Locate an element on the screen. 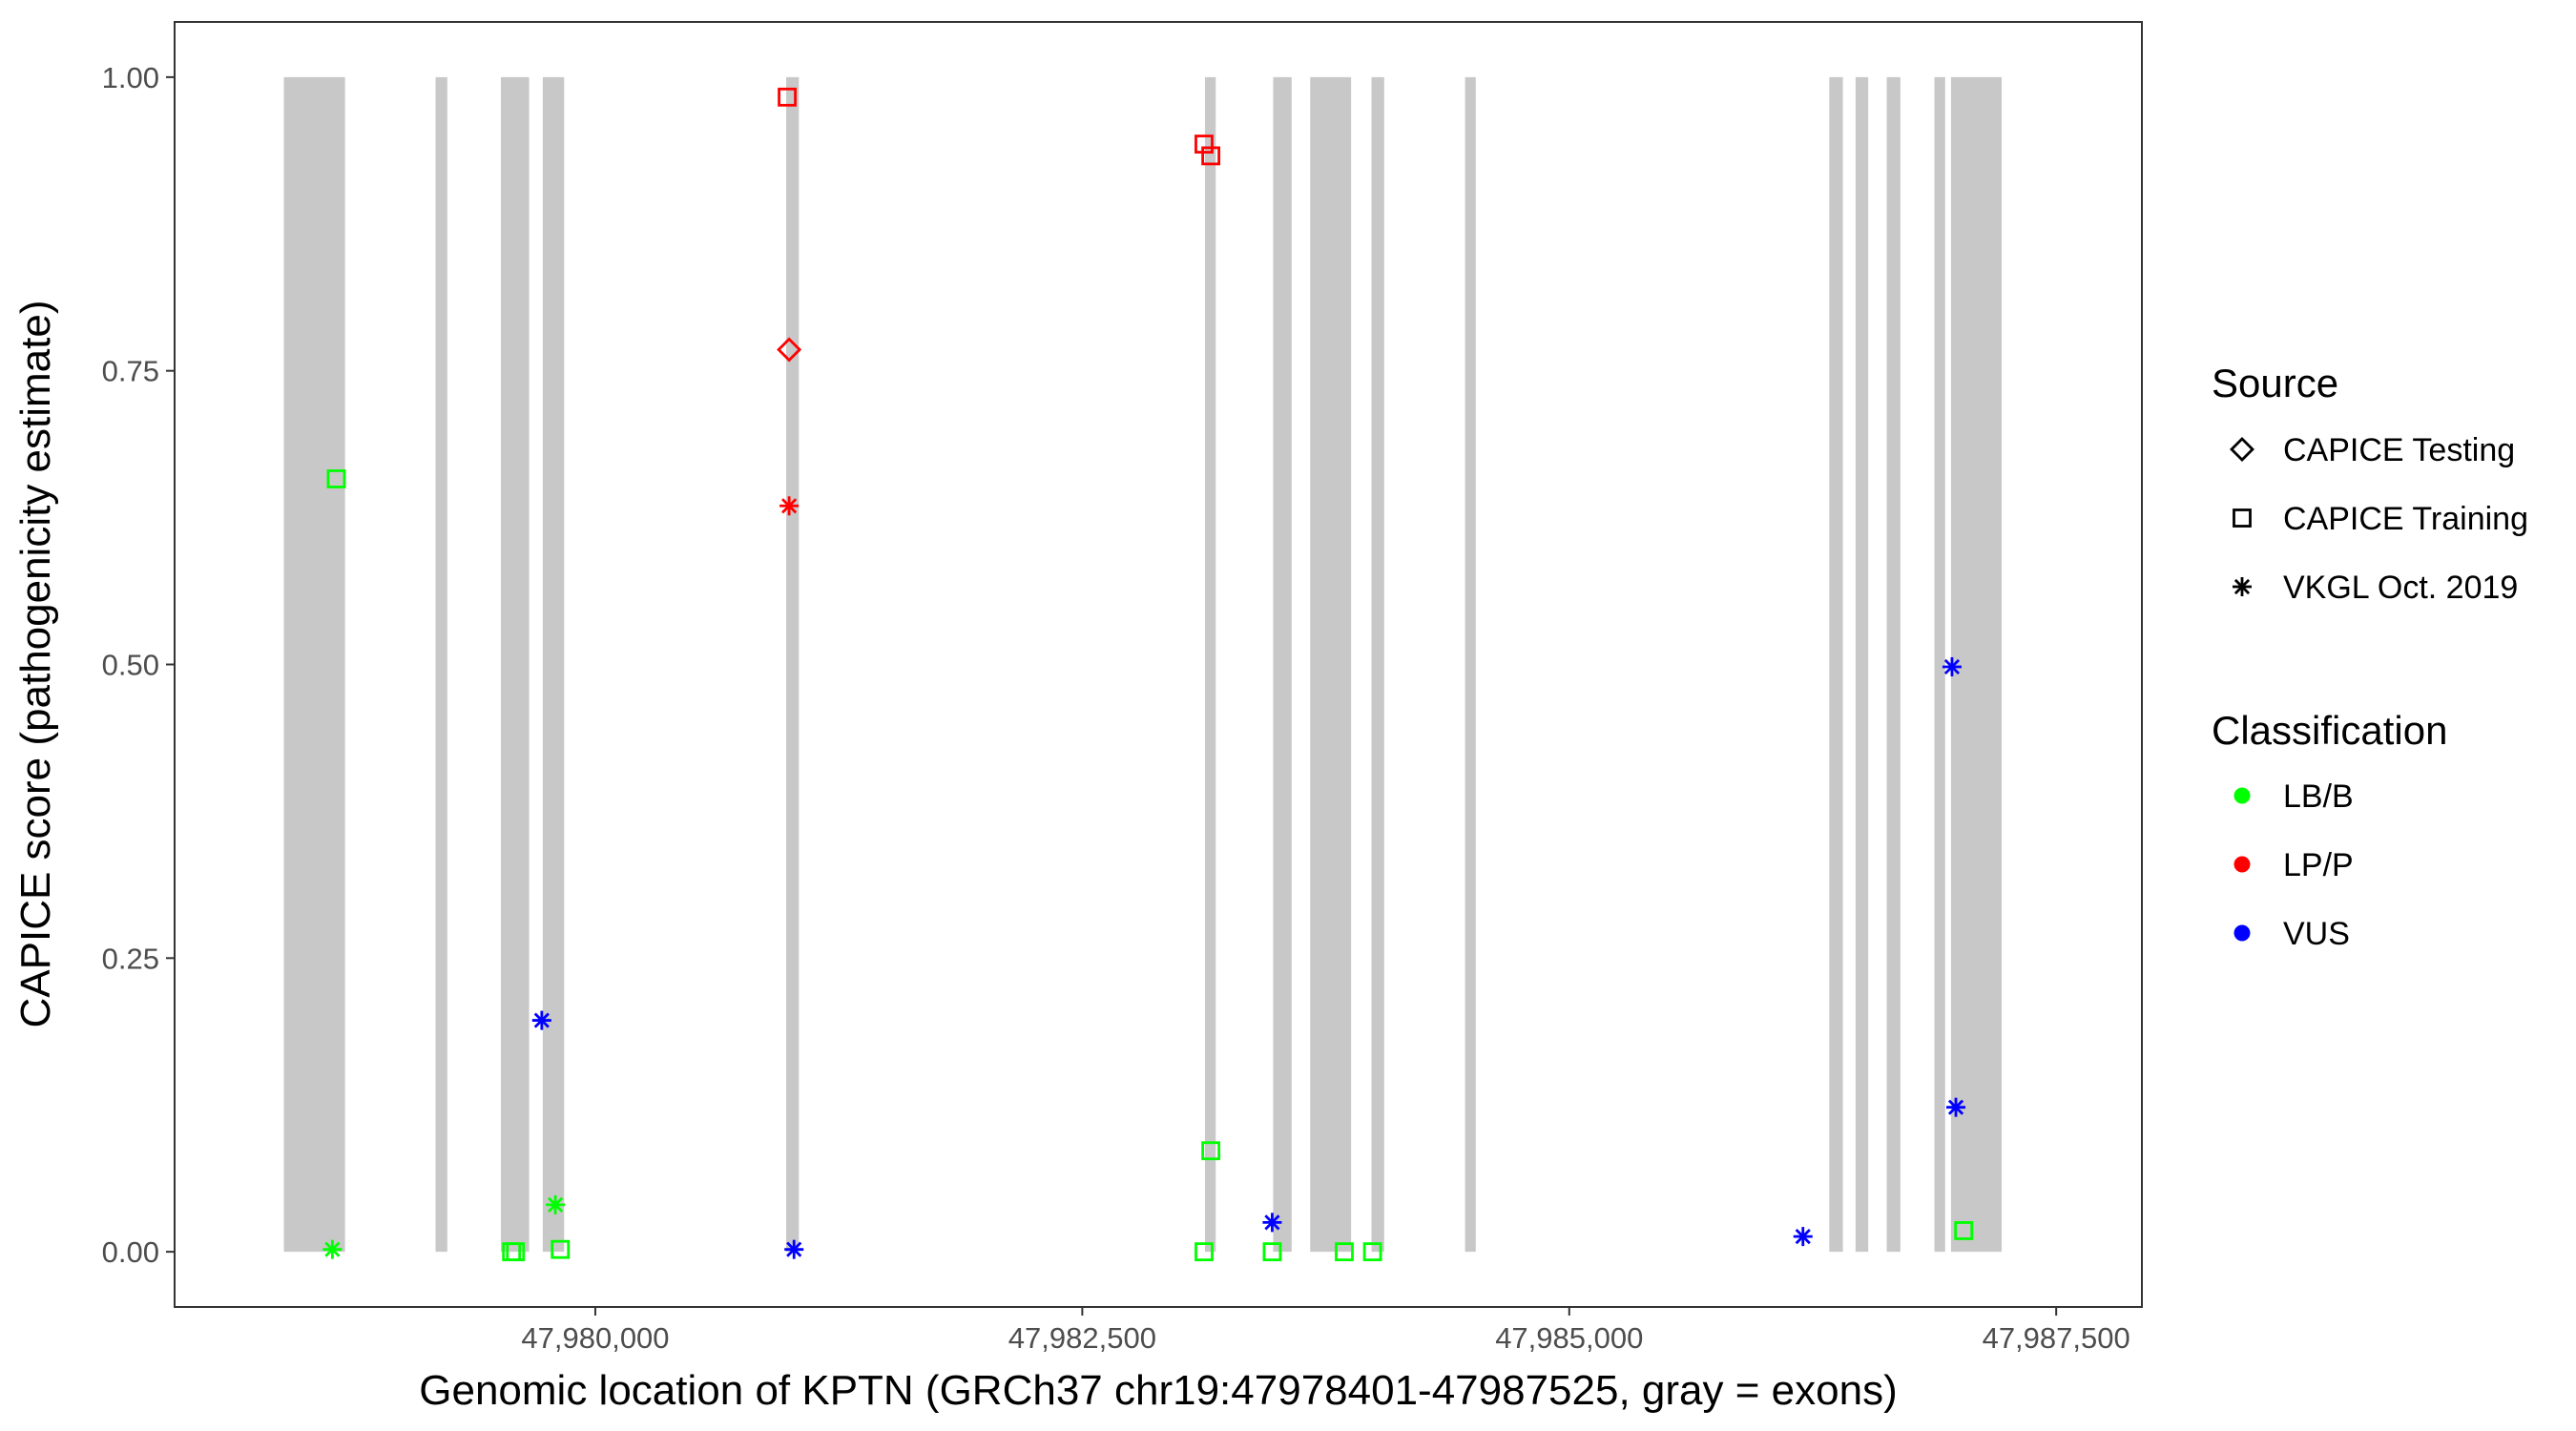 The width and height of the screenshot is (2576, 1431). data-point-23-square is located at coordinates (1964, 1230).